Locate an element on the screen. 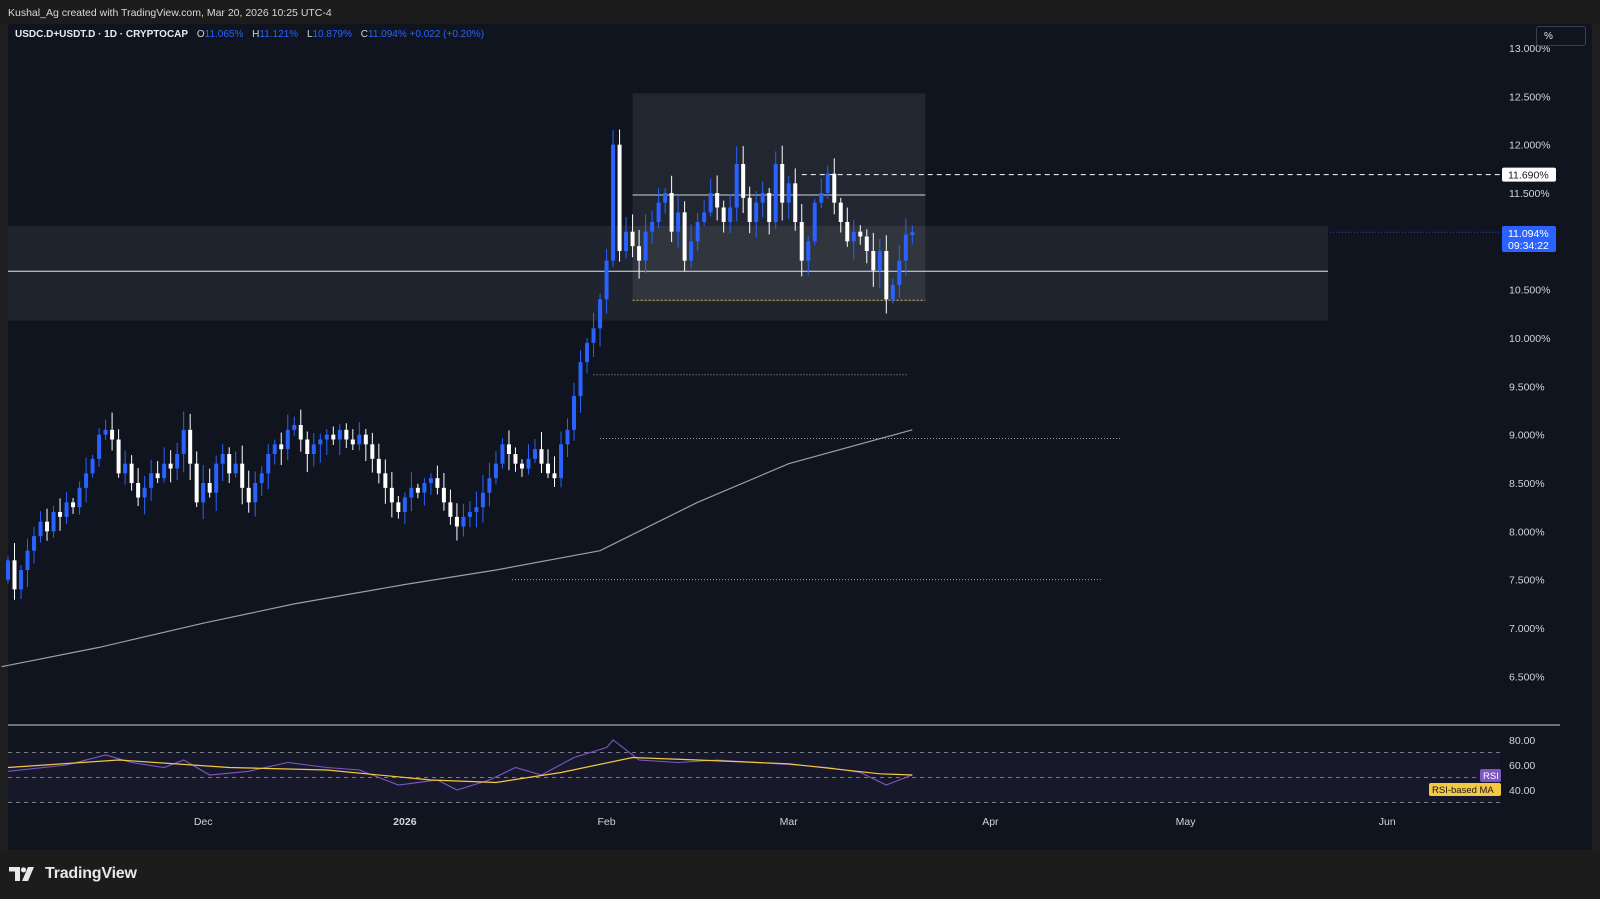  support-zone-box is located at coordinates (668, 273).